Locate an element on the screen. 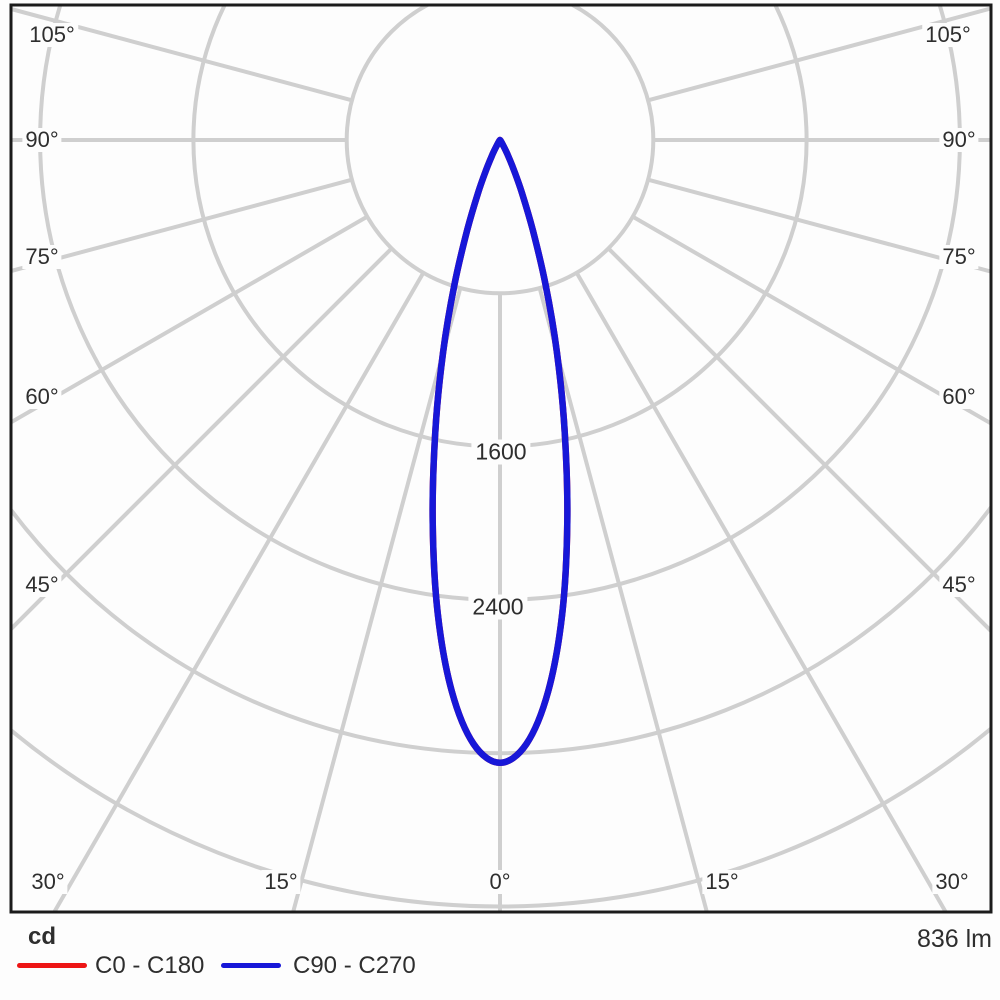 The height and width of the screenshot is (1000, 1000). angle-label-left-90: 90° is located at coordinates (42, 140).